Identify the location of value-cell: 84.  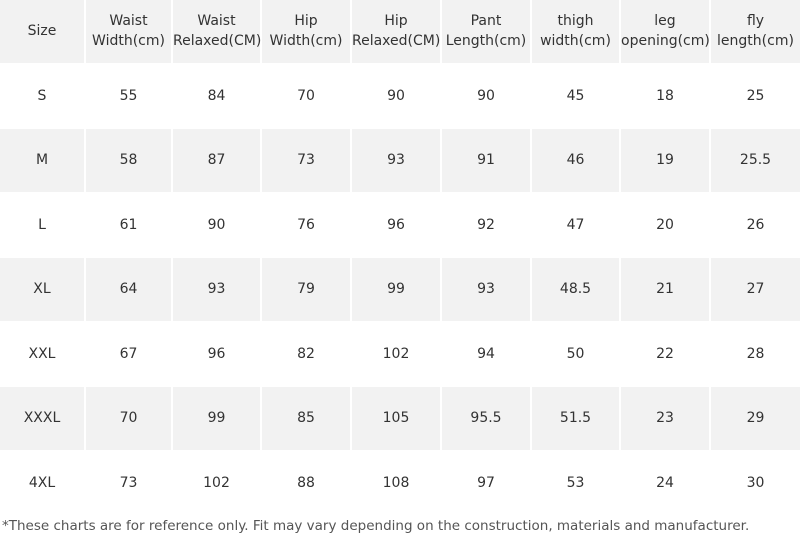
(217, 95).